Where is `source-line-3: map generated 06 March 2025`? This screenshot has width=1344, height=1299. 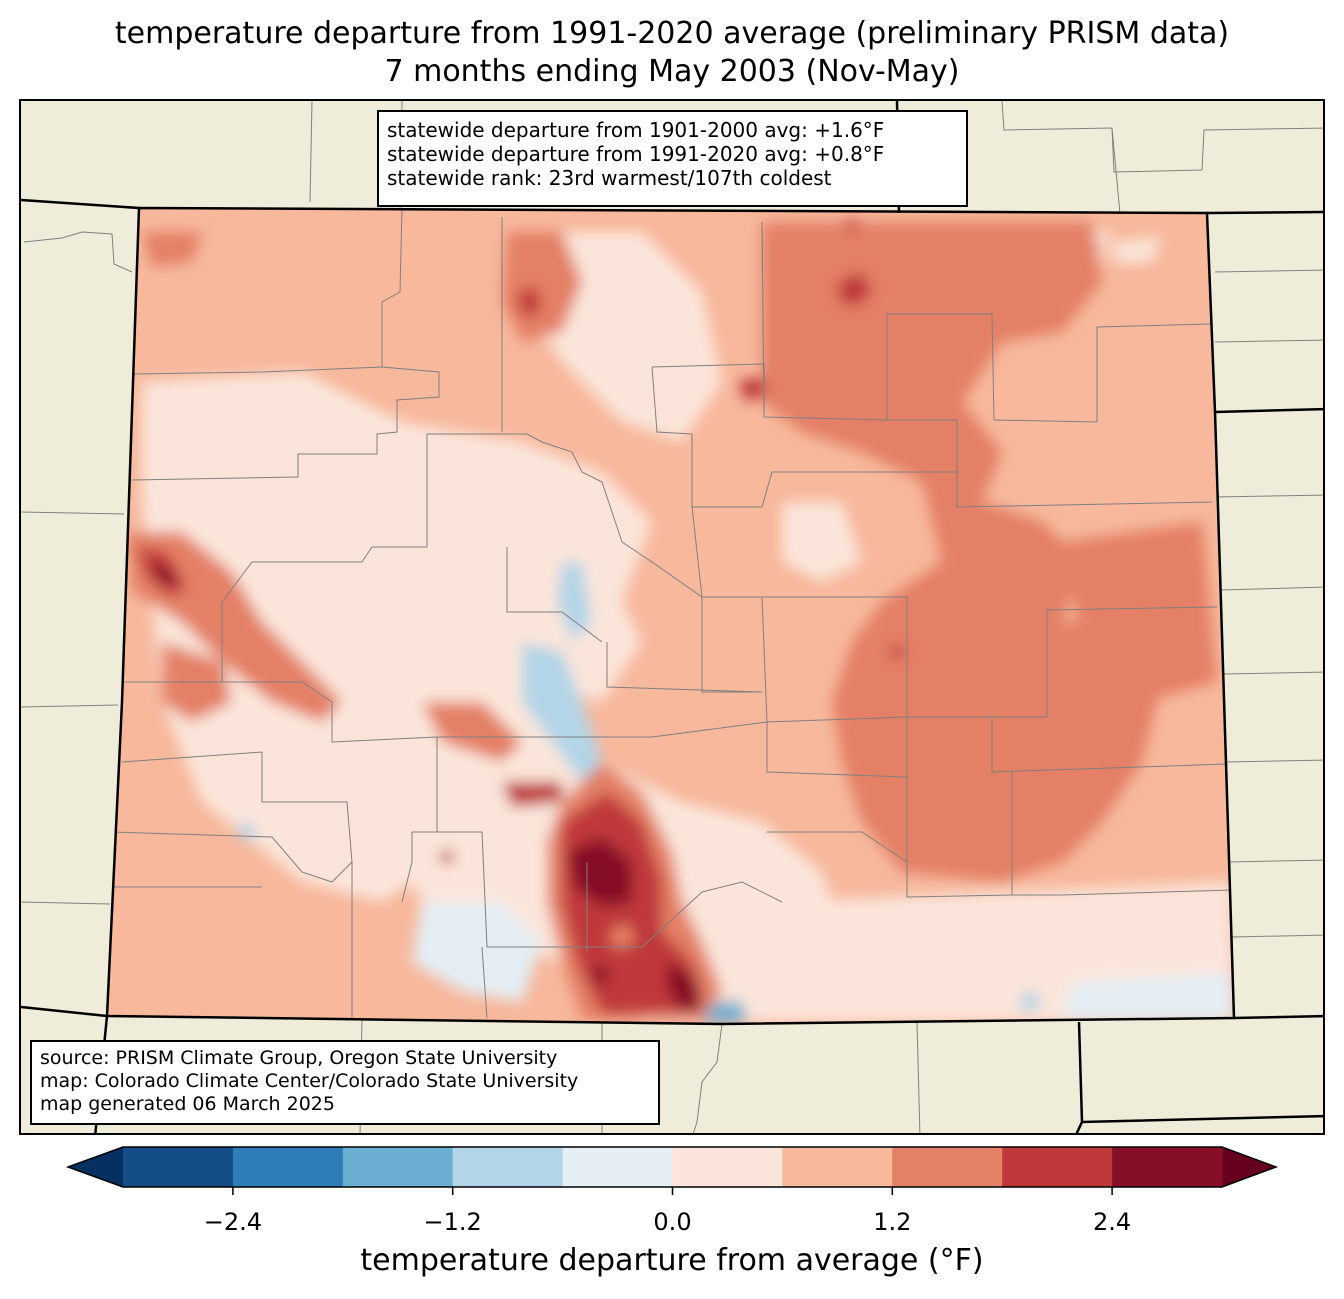
source-line-3: map generated 06 March 2025 is located at coordinates (187, 1104).